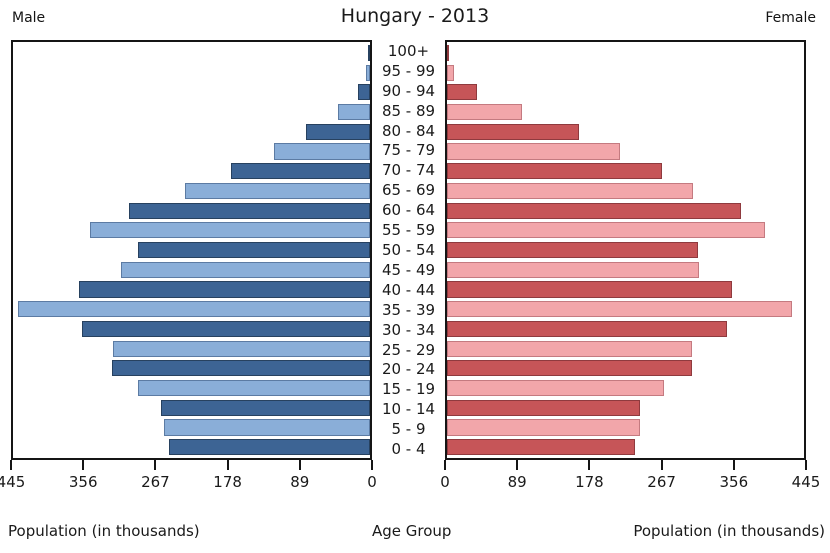  What do you see at coordinates (408, 110) in the screenshot?
I see `age-group-label: 85 - 89` at bounding box center [408, 110].